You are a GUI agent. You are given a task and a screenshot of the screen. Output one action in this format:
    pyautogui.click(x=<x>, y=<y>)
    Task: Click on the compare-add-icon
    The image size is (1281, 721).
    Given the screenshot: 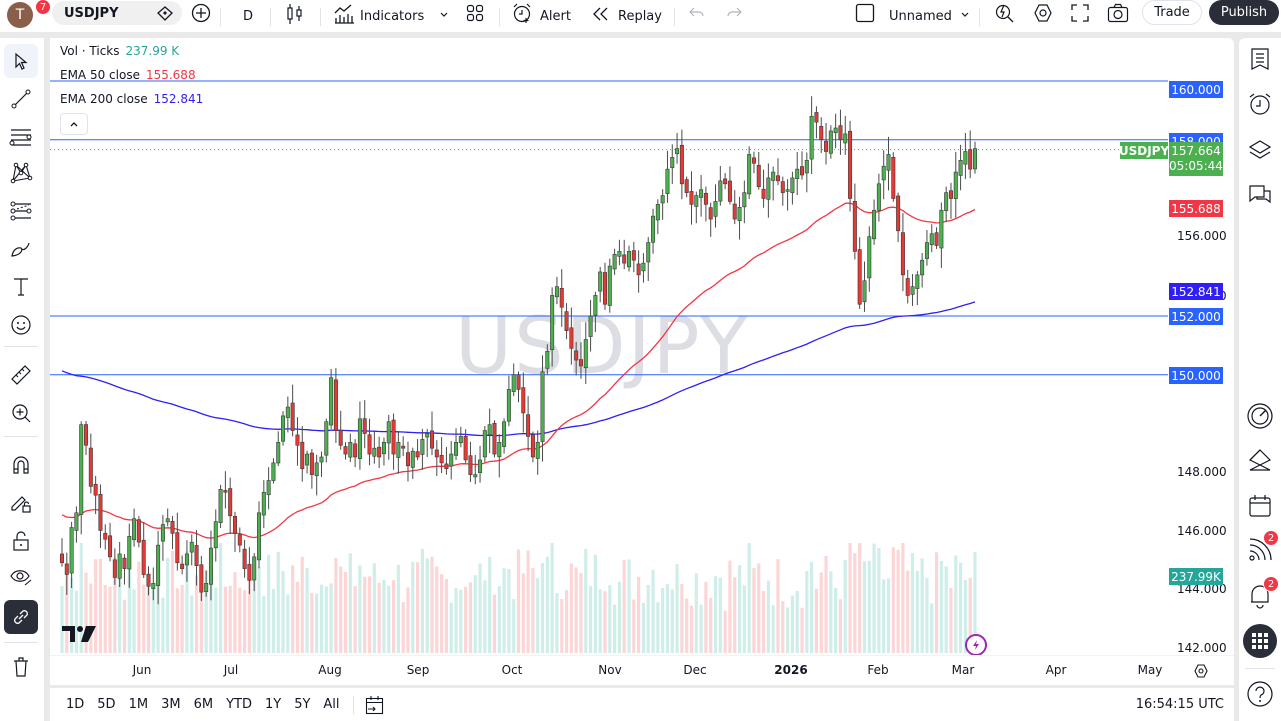 What is the action you would take?
    pyautogui.click(x=201, y=13)
    